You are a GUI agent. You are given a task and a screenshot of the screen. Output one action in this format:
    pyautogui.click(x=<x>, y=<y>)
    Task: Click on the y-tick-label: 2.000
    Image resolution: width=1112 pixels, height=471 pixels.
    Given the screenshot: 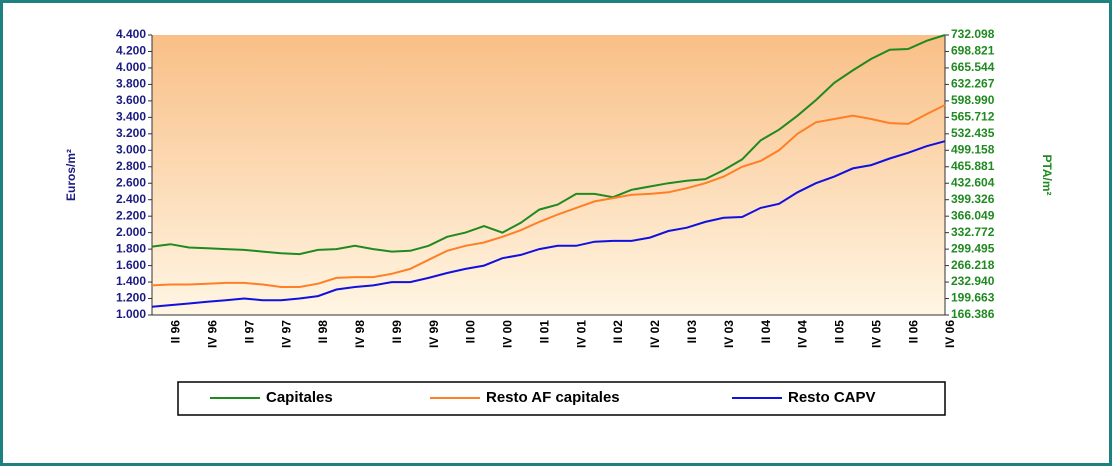 What is the action you would take?
    pyautogui.click(x=131, y=232)
    